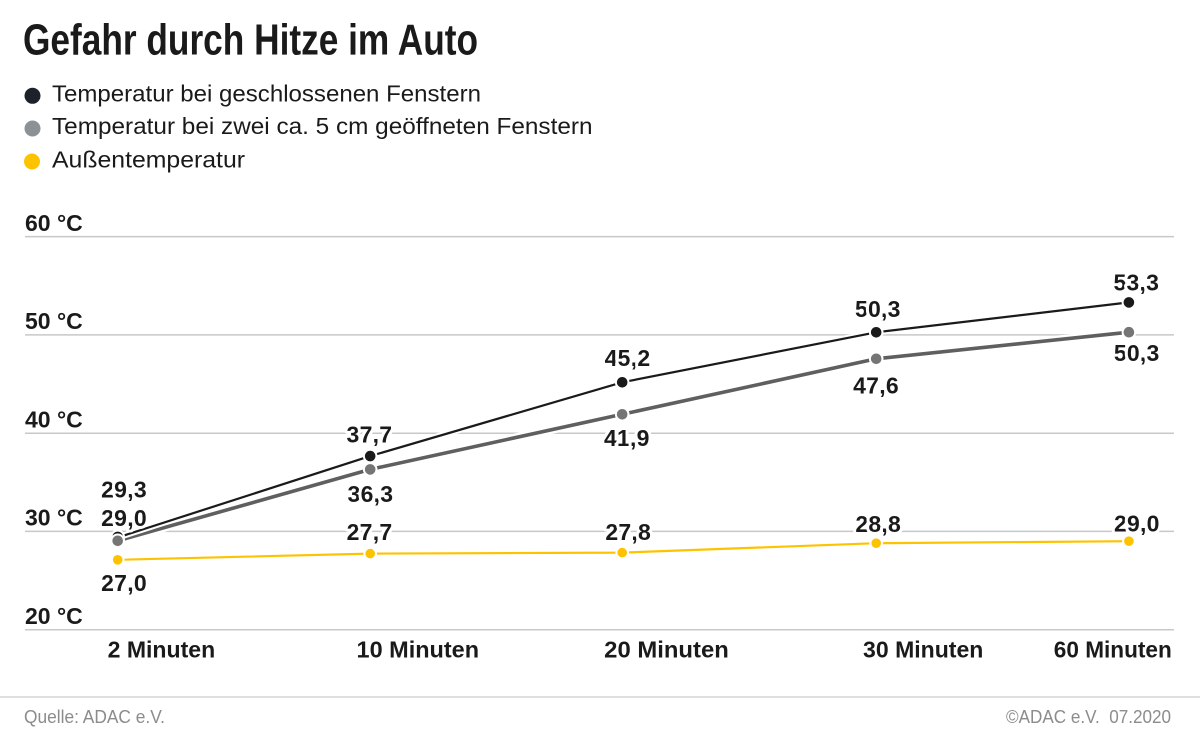  I want to click on svg-text: 20 °C, so click(54, 616).